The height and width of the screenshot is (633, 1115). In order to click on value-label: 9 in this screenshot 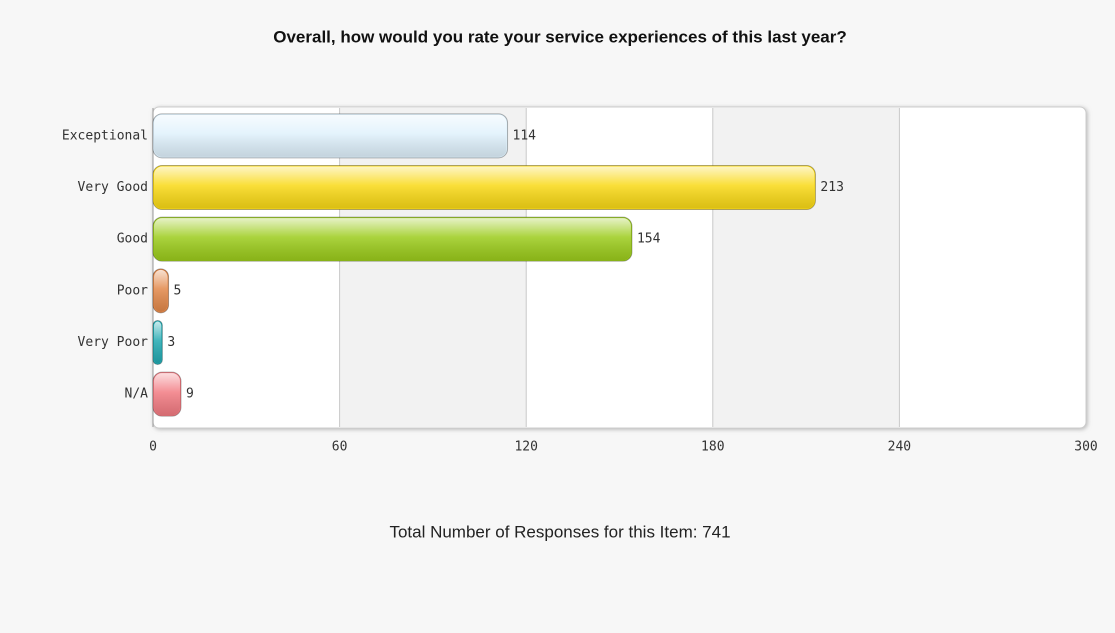, I will do `click(190, 394)`.